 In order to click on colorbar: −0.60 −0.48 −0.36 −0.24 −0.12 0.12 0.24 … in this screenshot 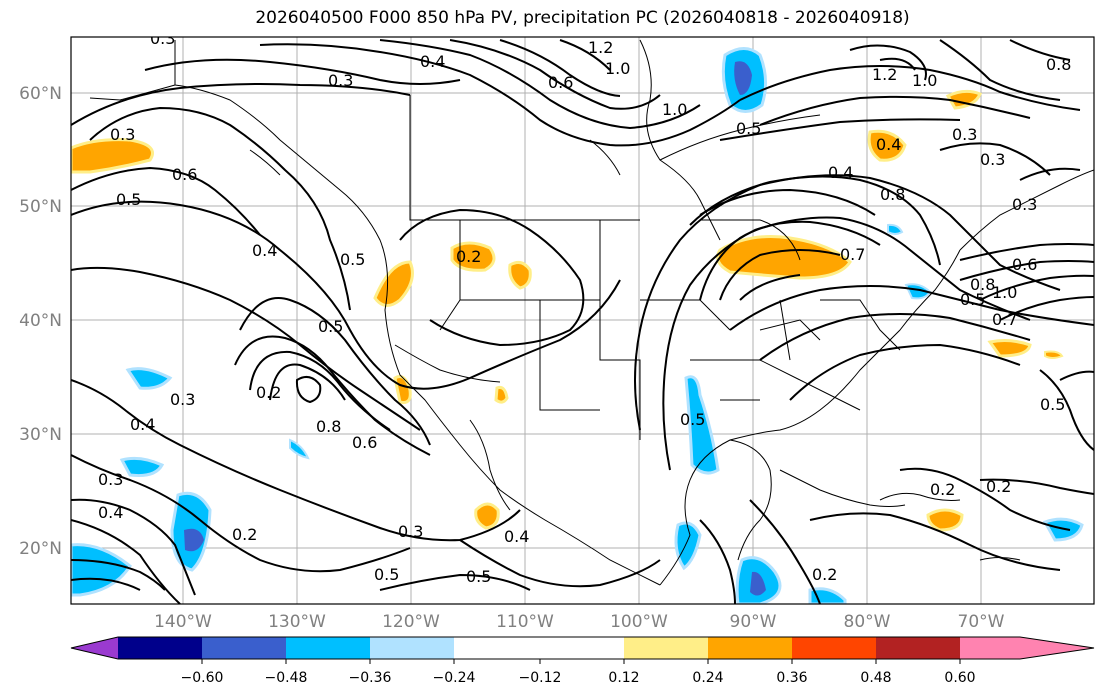, I will do `click(582, 661)`.